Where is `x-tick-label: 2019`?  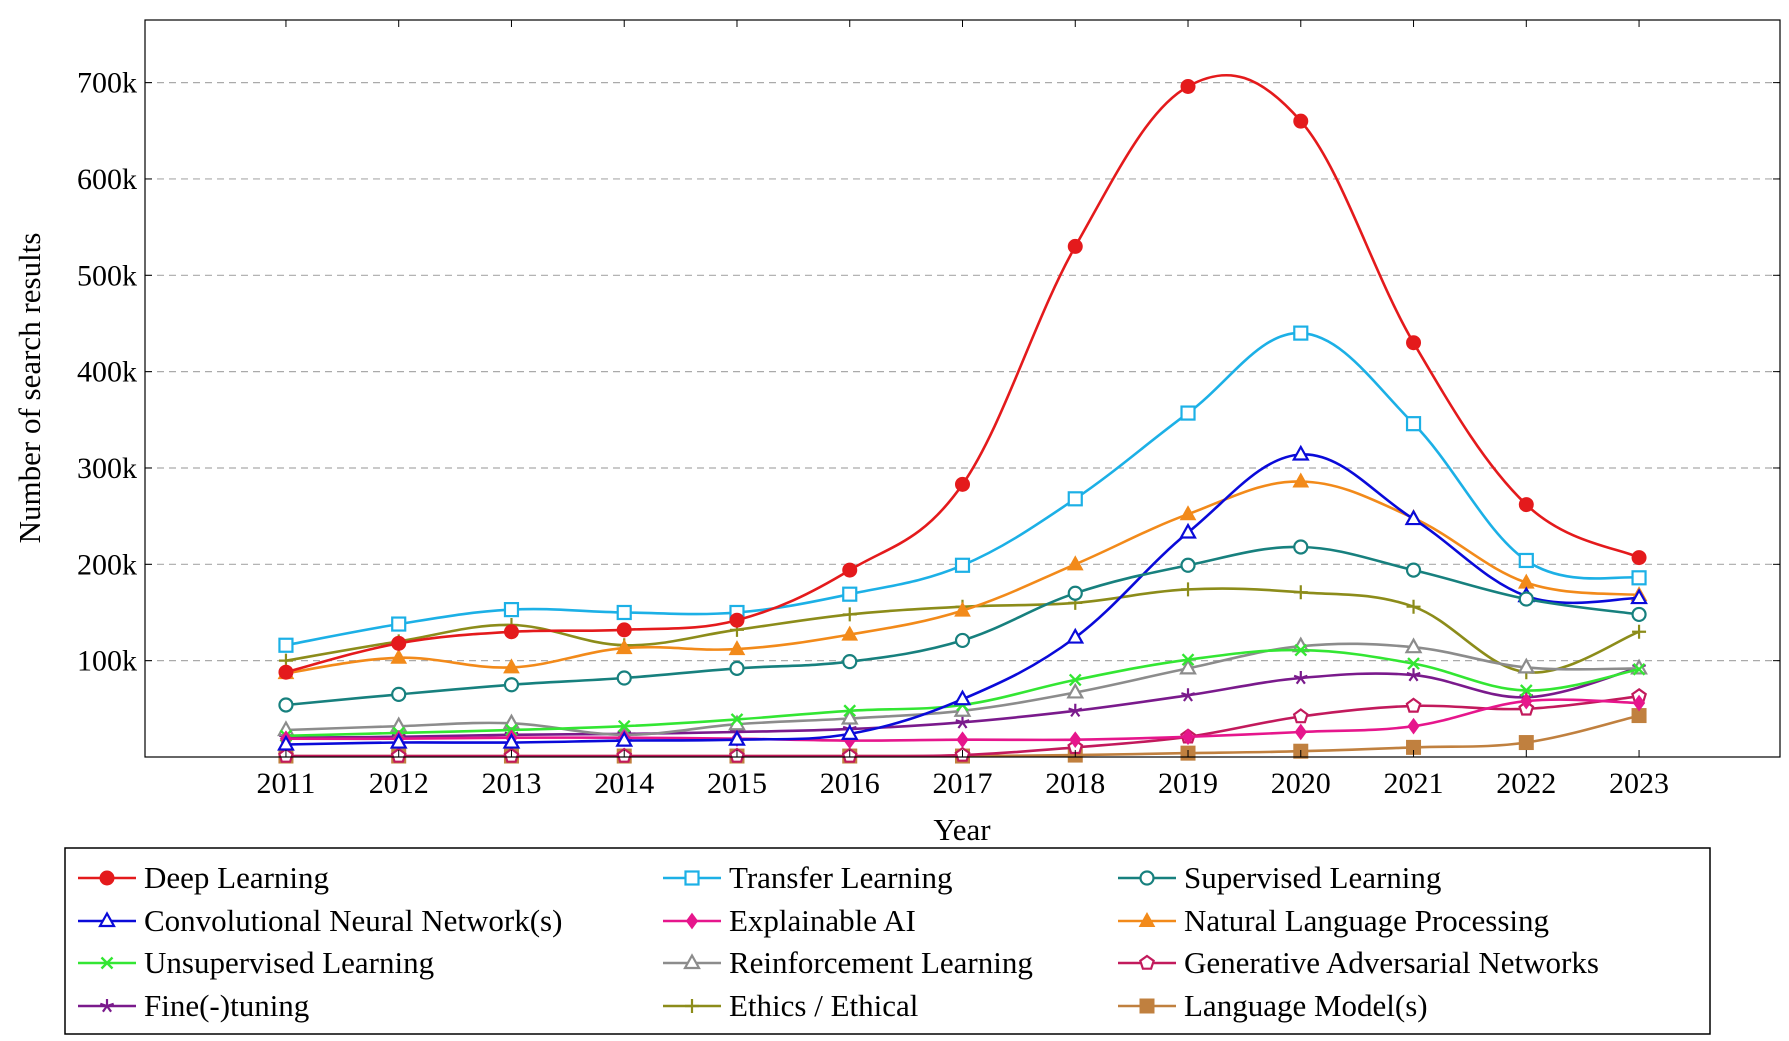 x-tick-label: 2019 is located at coordinates (1188, 783).